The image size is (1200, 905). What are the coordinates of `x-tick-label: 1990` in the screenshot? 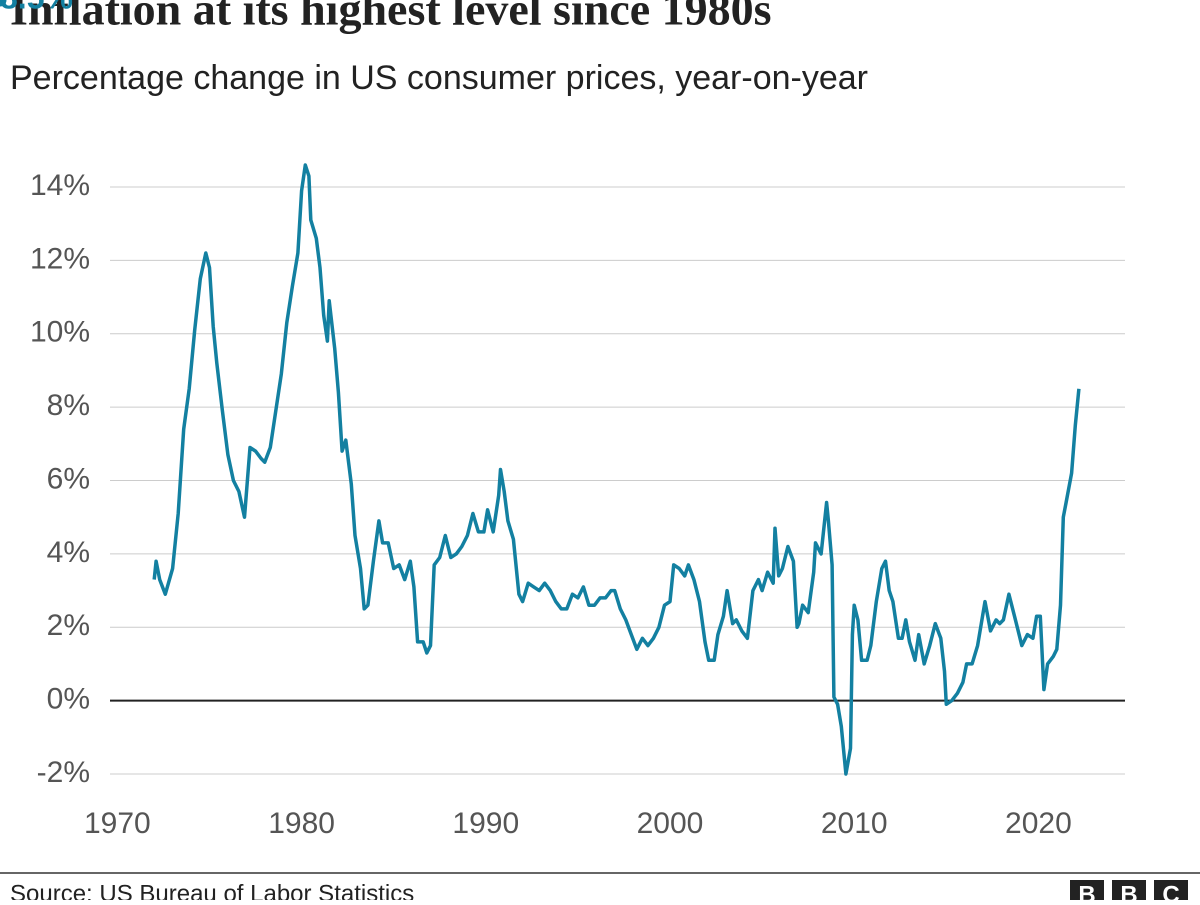 It's located at (485, 823).